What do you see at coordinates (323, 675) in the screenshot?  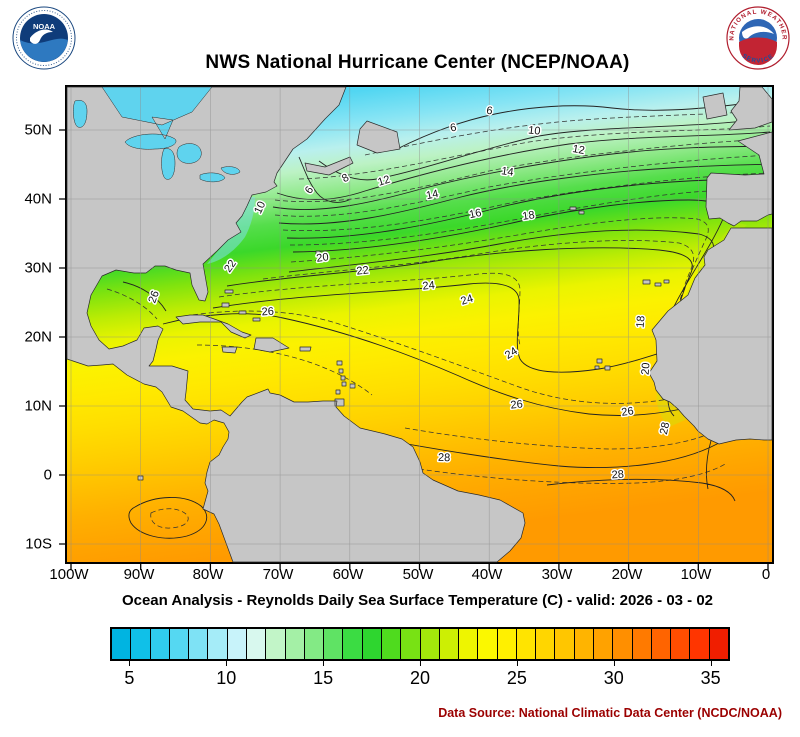 I see `colorbar-tick-label: 15` at bounding box center [323, 675].